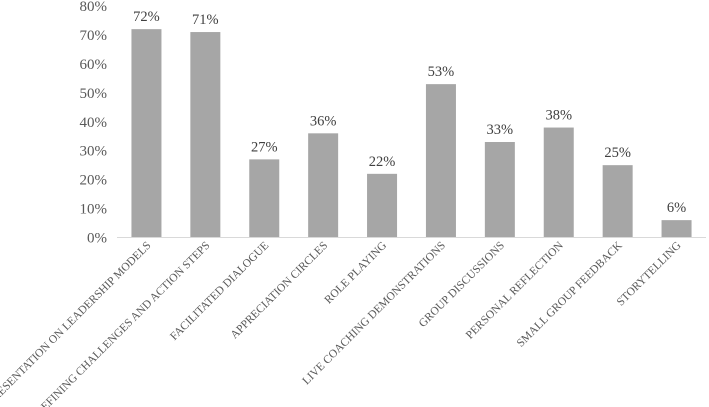 The image size is (709, 407). What do you see at coordinates (219, 291) in the screenshot?
I see `x-category-label: FACILITATED DIALOGUE` at bounding box center [219, 291].